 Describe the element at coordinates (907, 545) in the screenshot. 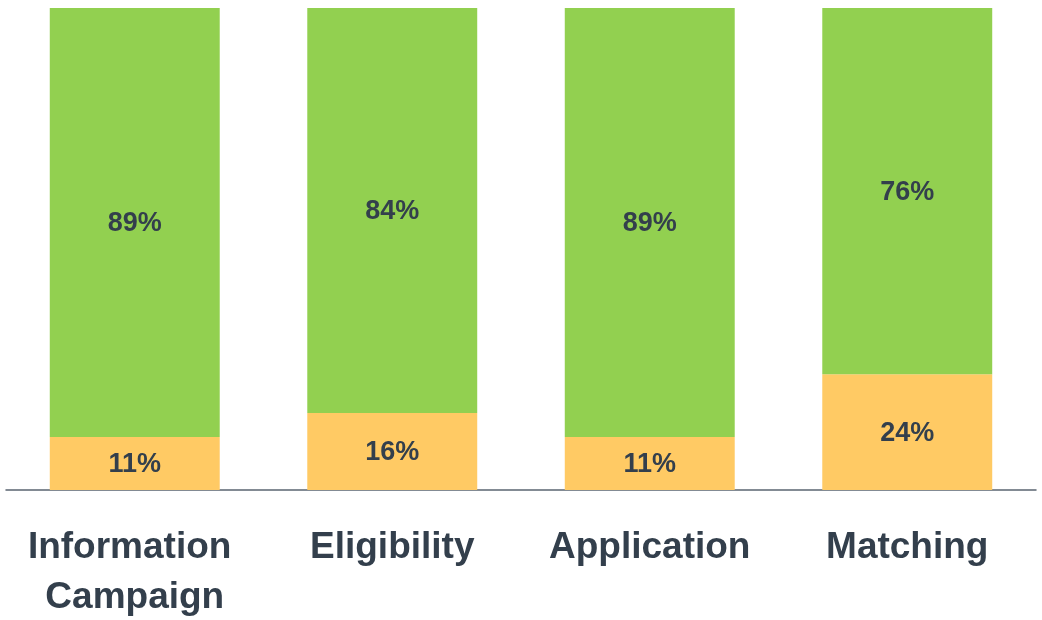

I see `x-tick-label: Matching` at that location.